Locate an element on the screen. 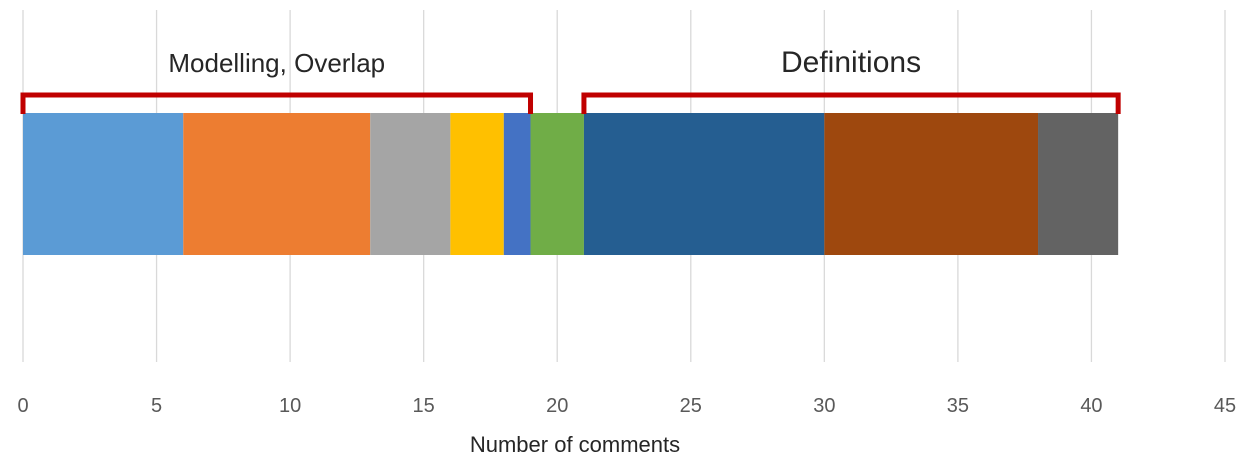 This screenshot has width=1240, height=462. x-axis-title: Number of comments is located at coordinates (575, 444).